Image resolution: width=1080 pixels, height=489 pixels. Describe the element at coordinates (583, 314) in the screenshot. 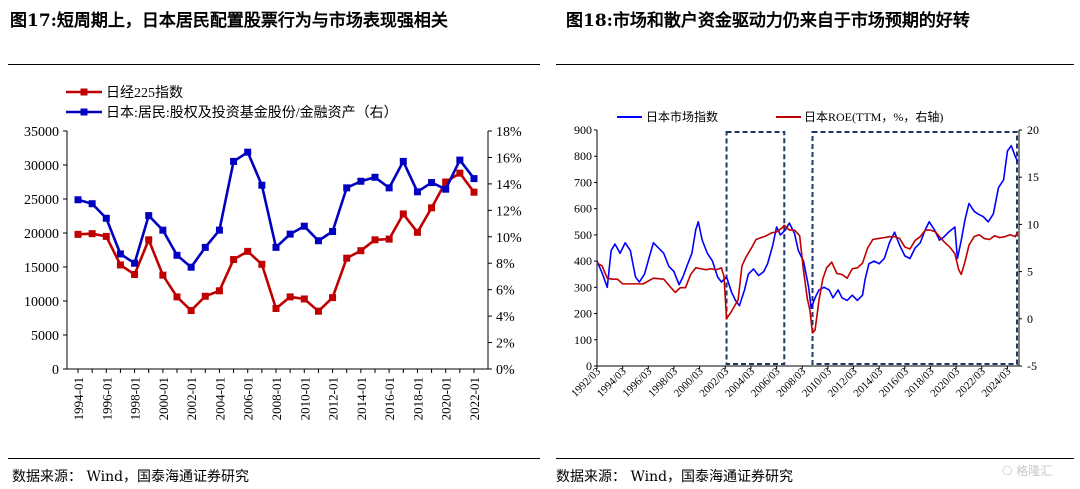

I see `left-tick-label: 200` at that location.